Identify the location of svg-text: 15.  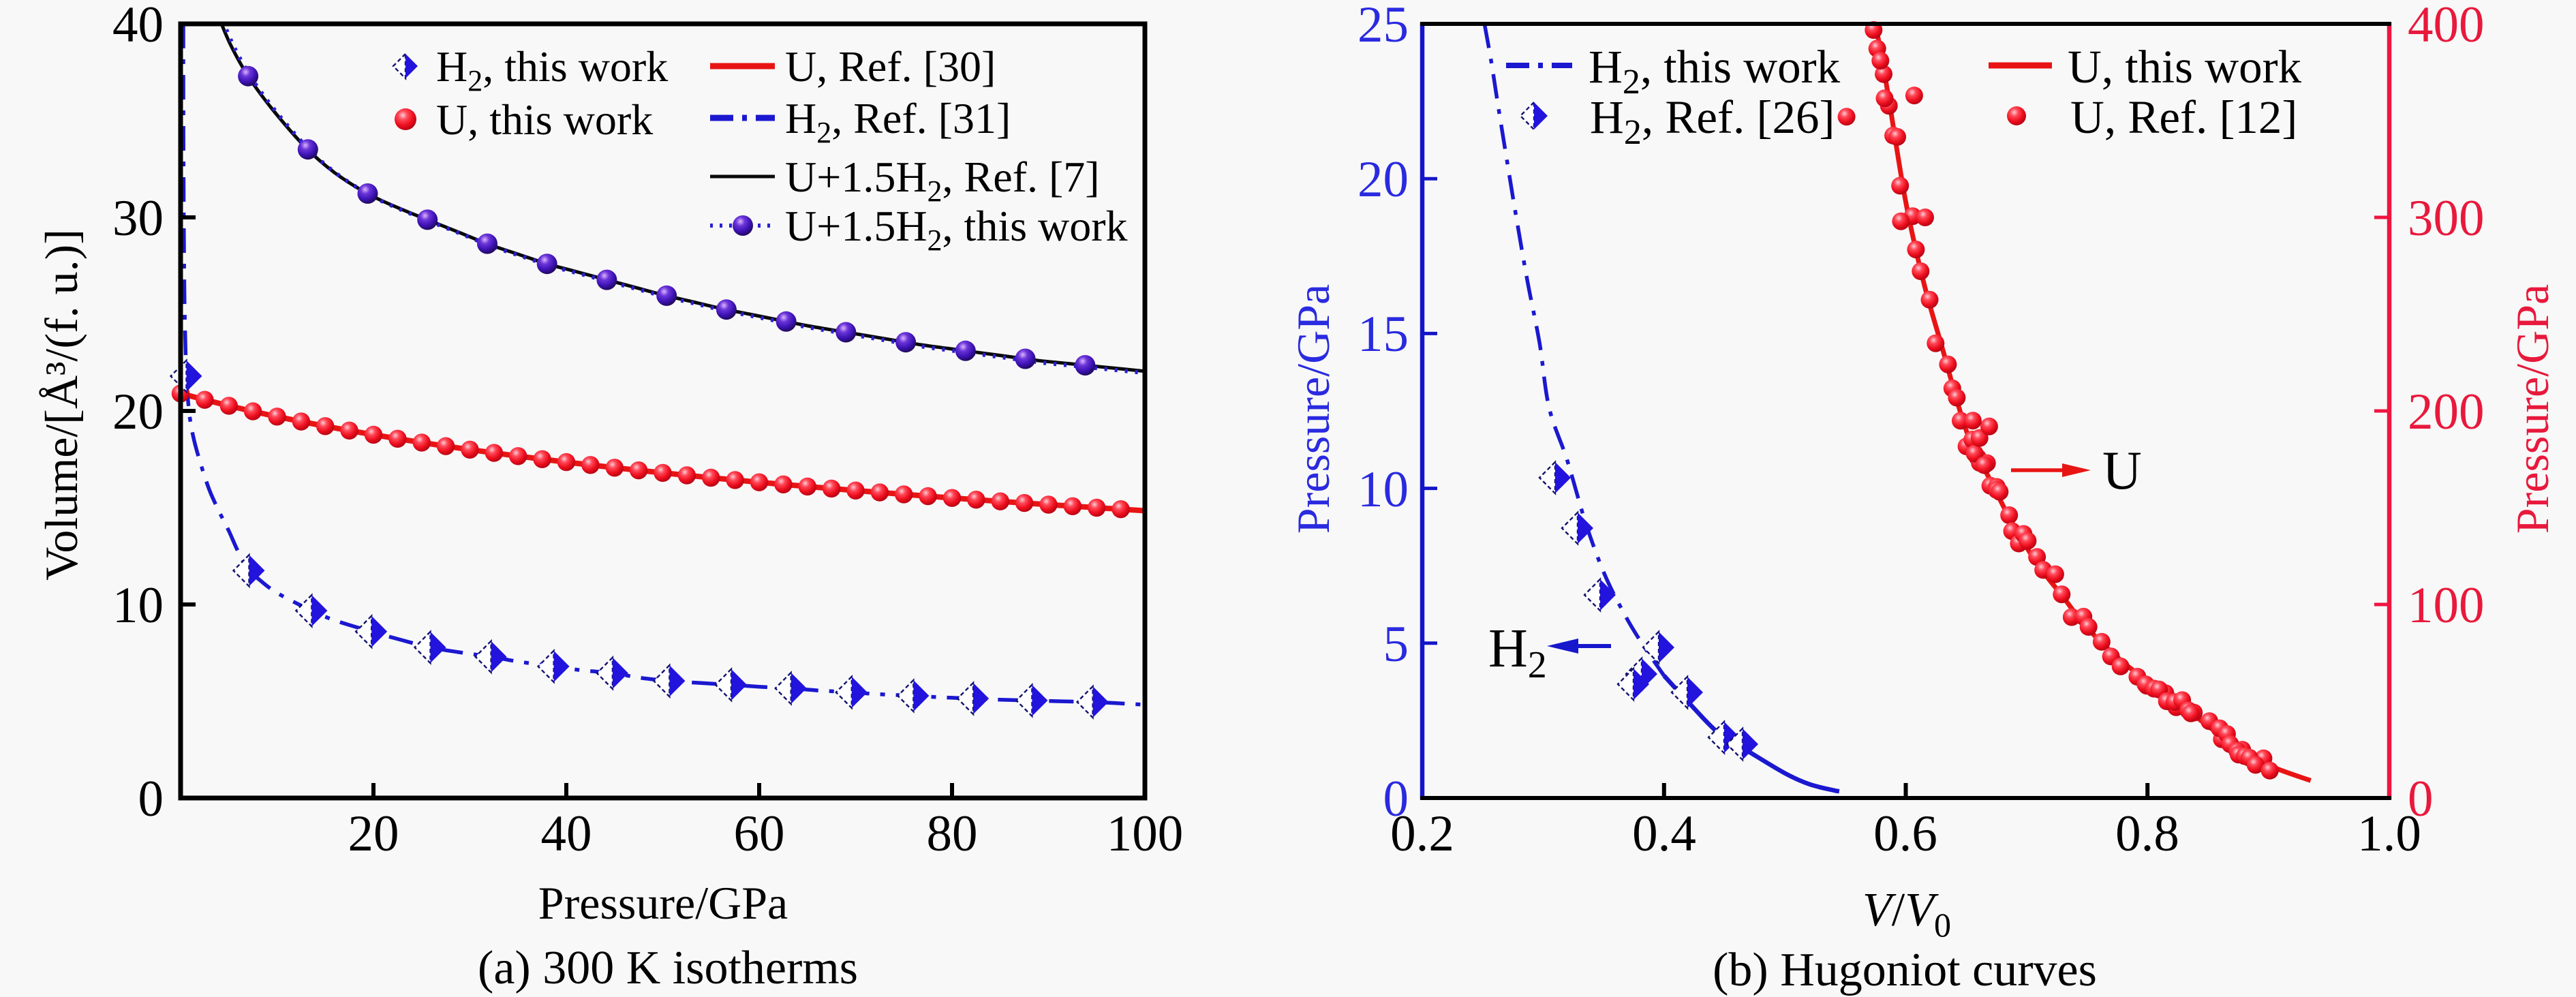
(1383, 334).